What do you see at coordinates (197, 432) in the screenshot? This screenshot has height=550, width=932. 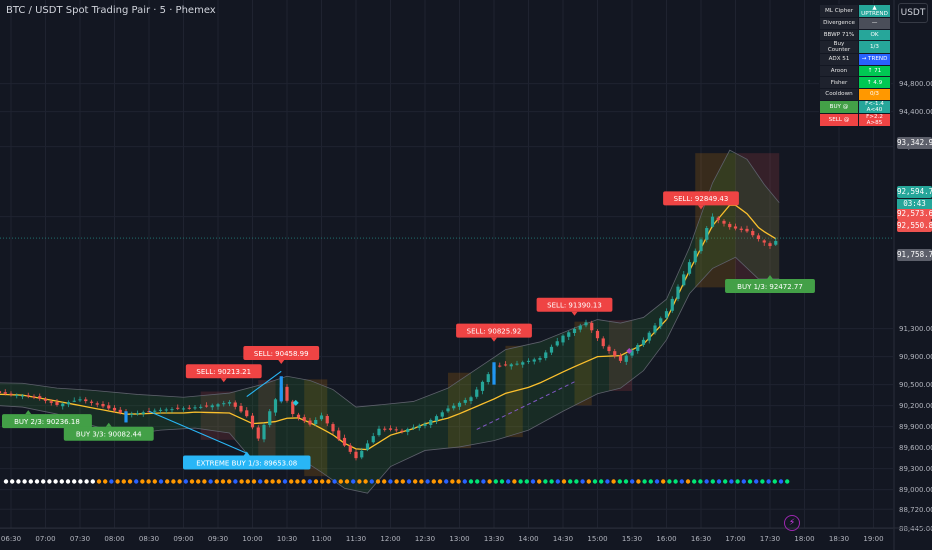 I see `extreme-trend-line` at bounding box center [197, 432].